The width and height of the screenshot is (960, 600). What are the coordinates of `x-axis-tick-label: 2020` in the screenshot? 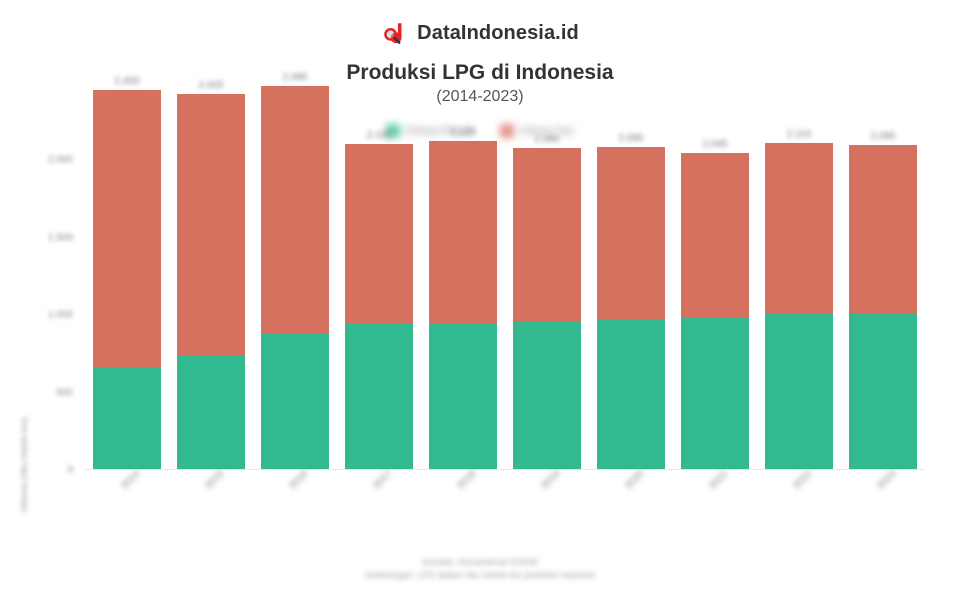 It's located at (635, 480).